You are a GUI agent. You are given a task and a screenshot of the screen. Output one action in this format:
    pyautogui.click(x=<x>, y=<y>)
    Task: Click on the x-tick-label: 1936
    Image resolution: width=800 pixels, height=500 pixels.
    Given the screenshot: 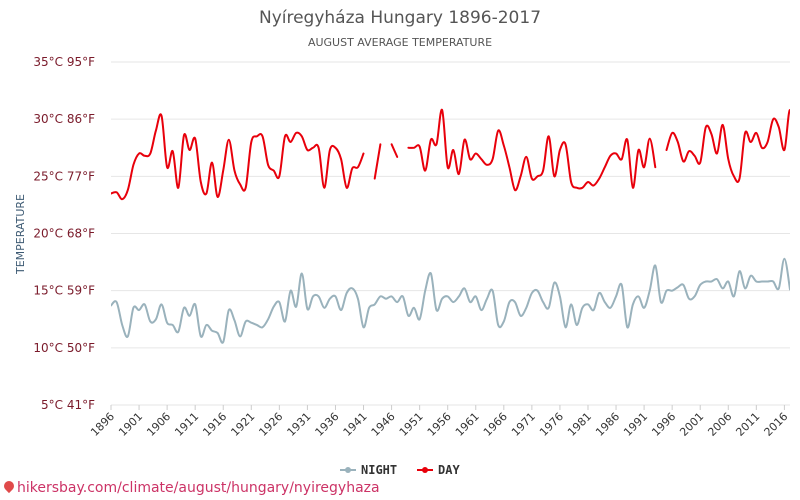 What is the action you would take?
    pyautogui.click(x=327, y=424)
    